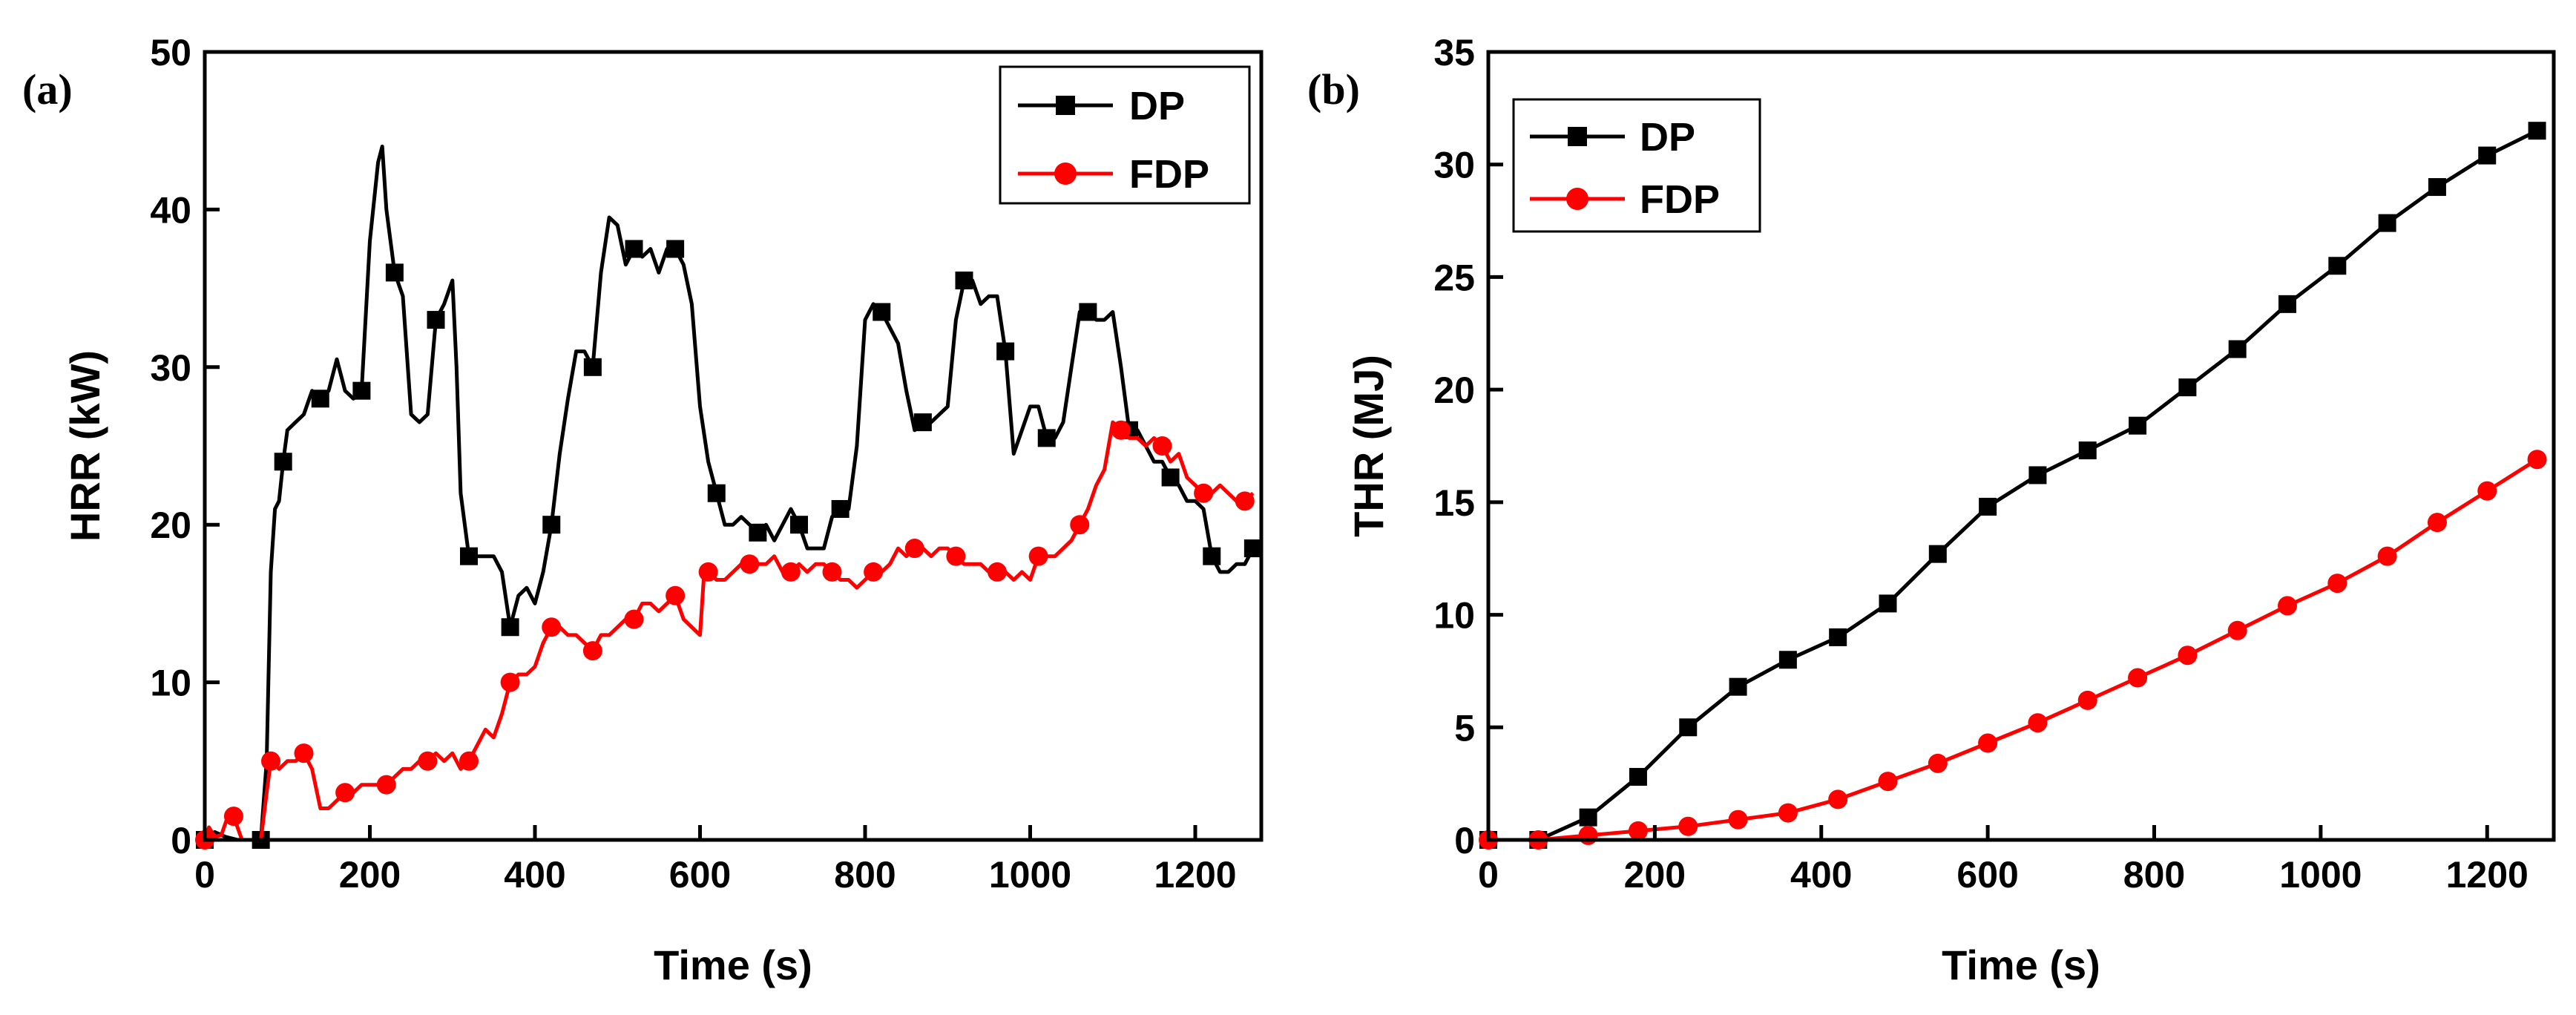 The image size is (2576, 1015). What do you see at coordinates (1368, 446) in the screenshot?
I see `panel-b-y-axis-label: THR (MJ)` at bounding box center [1368, 446].